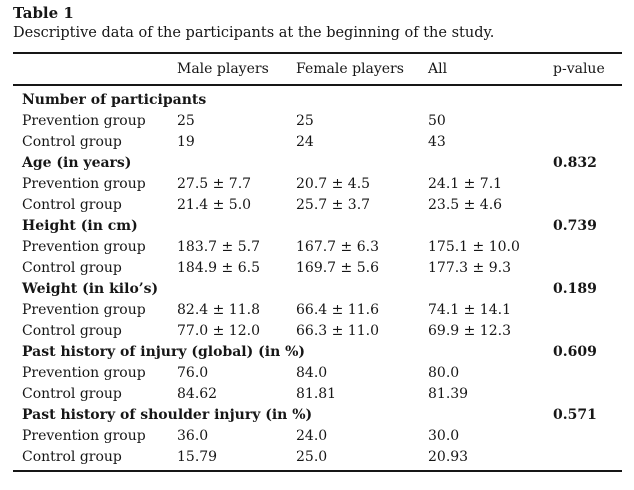 The width and height of the screenshot is (634, 490). Describe the element at coordinates (317, 226) in the screenshot. I see `section-row: Height (in cm) 0.739` at that location.